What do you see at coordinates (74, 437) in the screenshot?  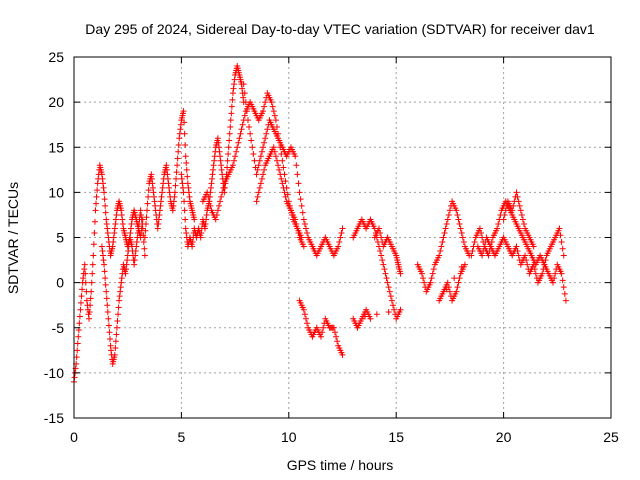 I see `x-tick-label: 0` at bounding box center [74, 437].